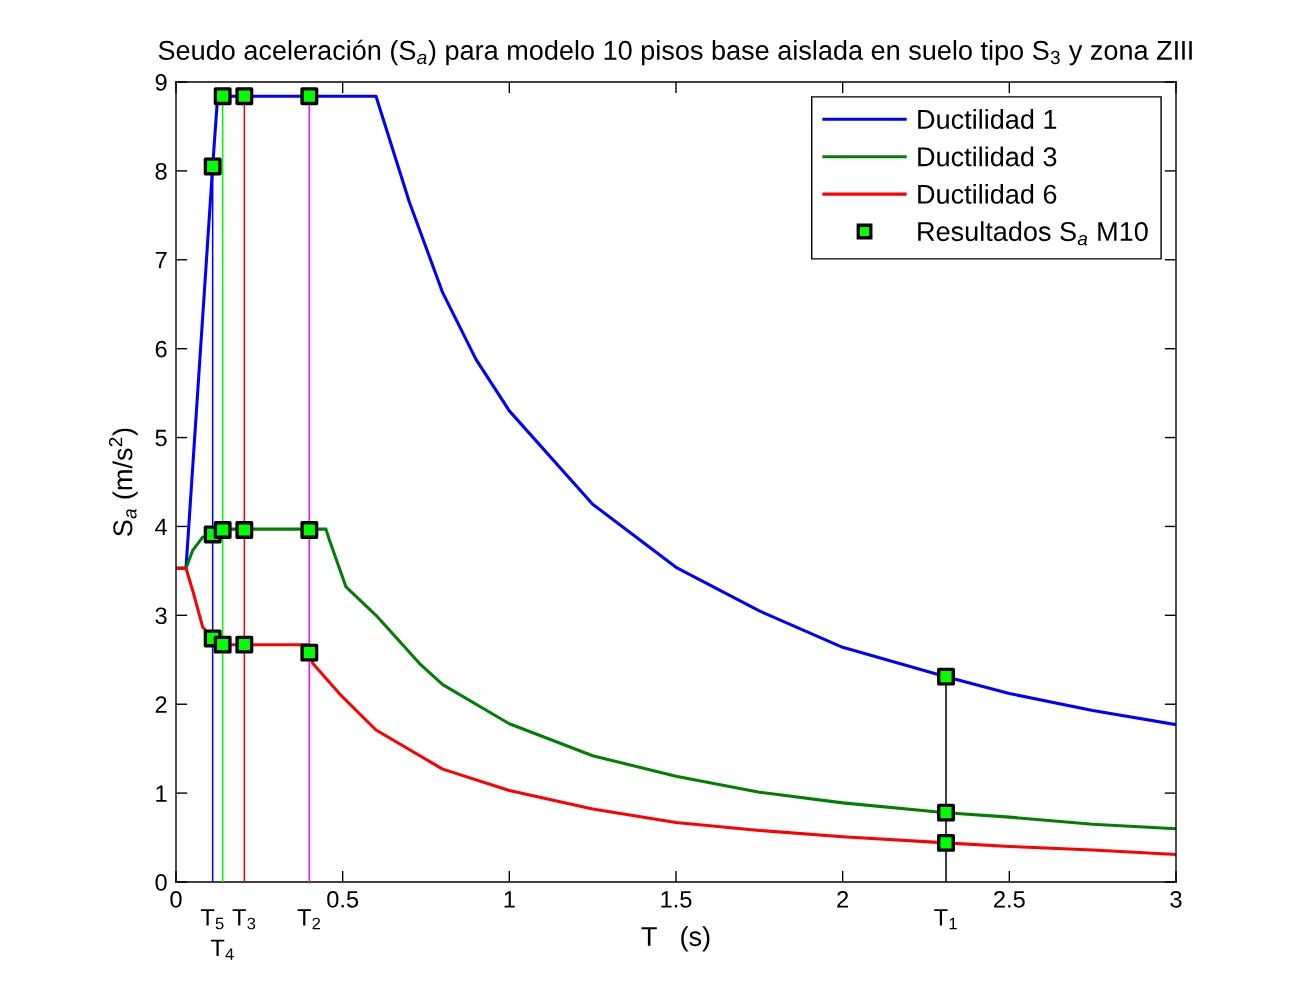  I want to click on y-tick-label: 3, so click(161, 616).